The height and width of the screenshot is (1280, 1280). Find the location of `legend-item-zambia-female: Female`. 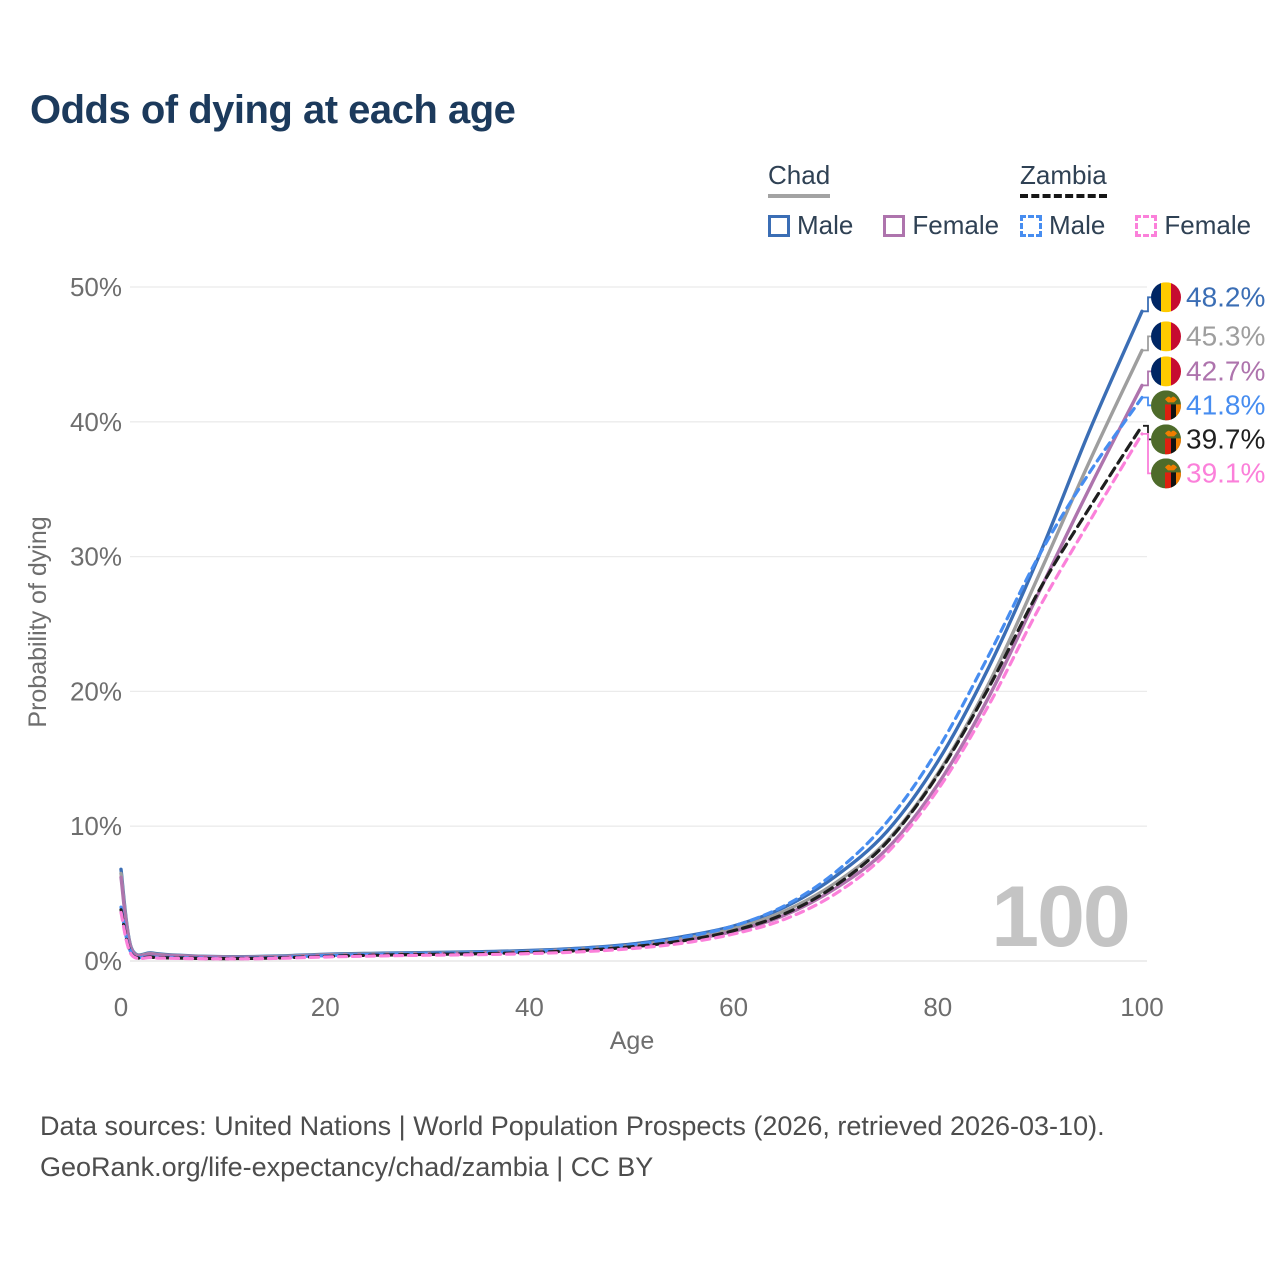

legend-item-zambia-female: Female is located at coordinates (1193, 225).